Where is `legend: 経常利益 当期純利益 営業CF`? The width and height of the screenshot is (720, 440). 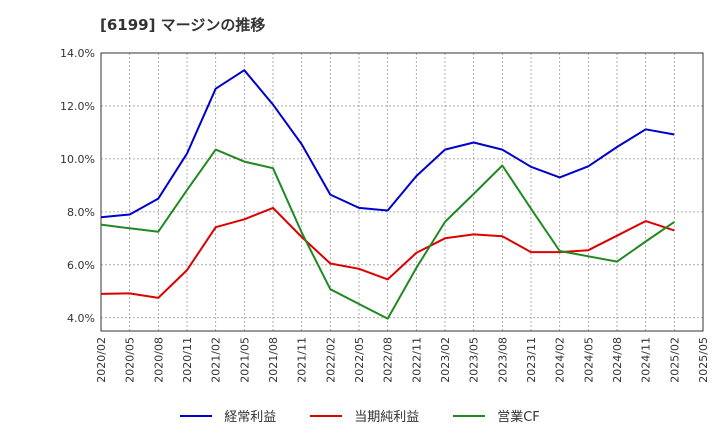
legend: 経常利益 当期純利益 営業CF is located at coordinates (360, 415).